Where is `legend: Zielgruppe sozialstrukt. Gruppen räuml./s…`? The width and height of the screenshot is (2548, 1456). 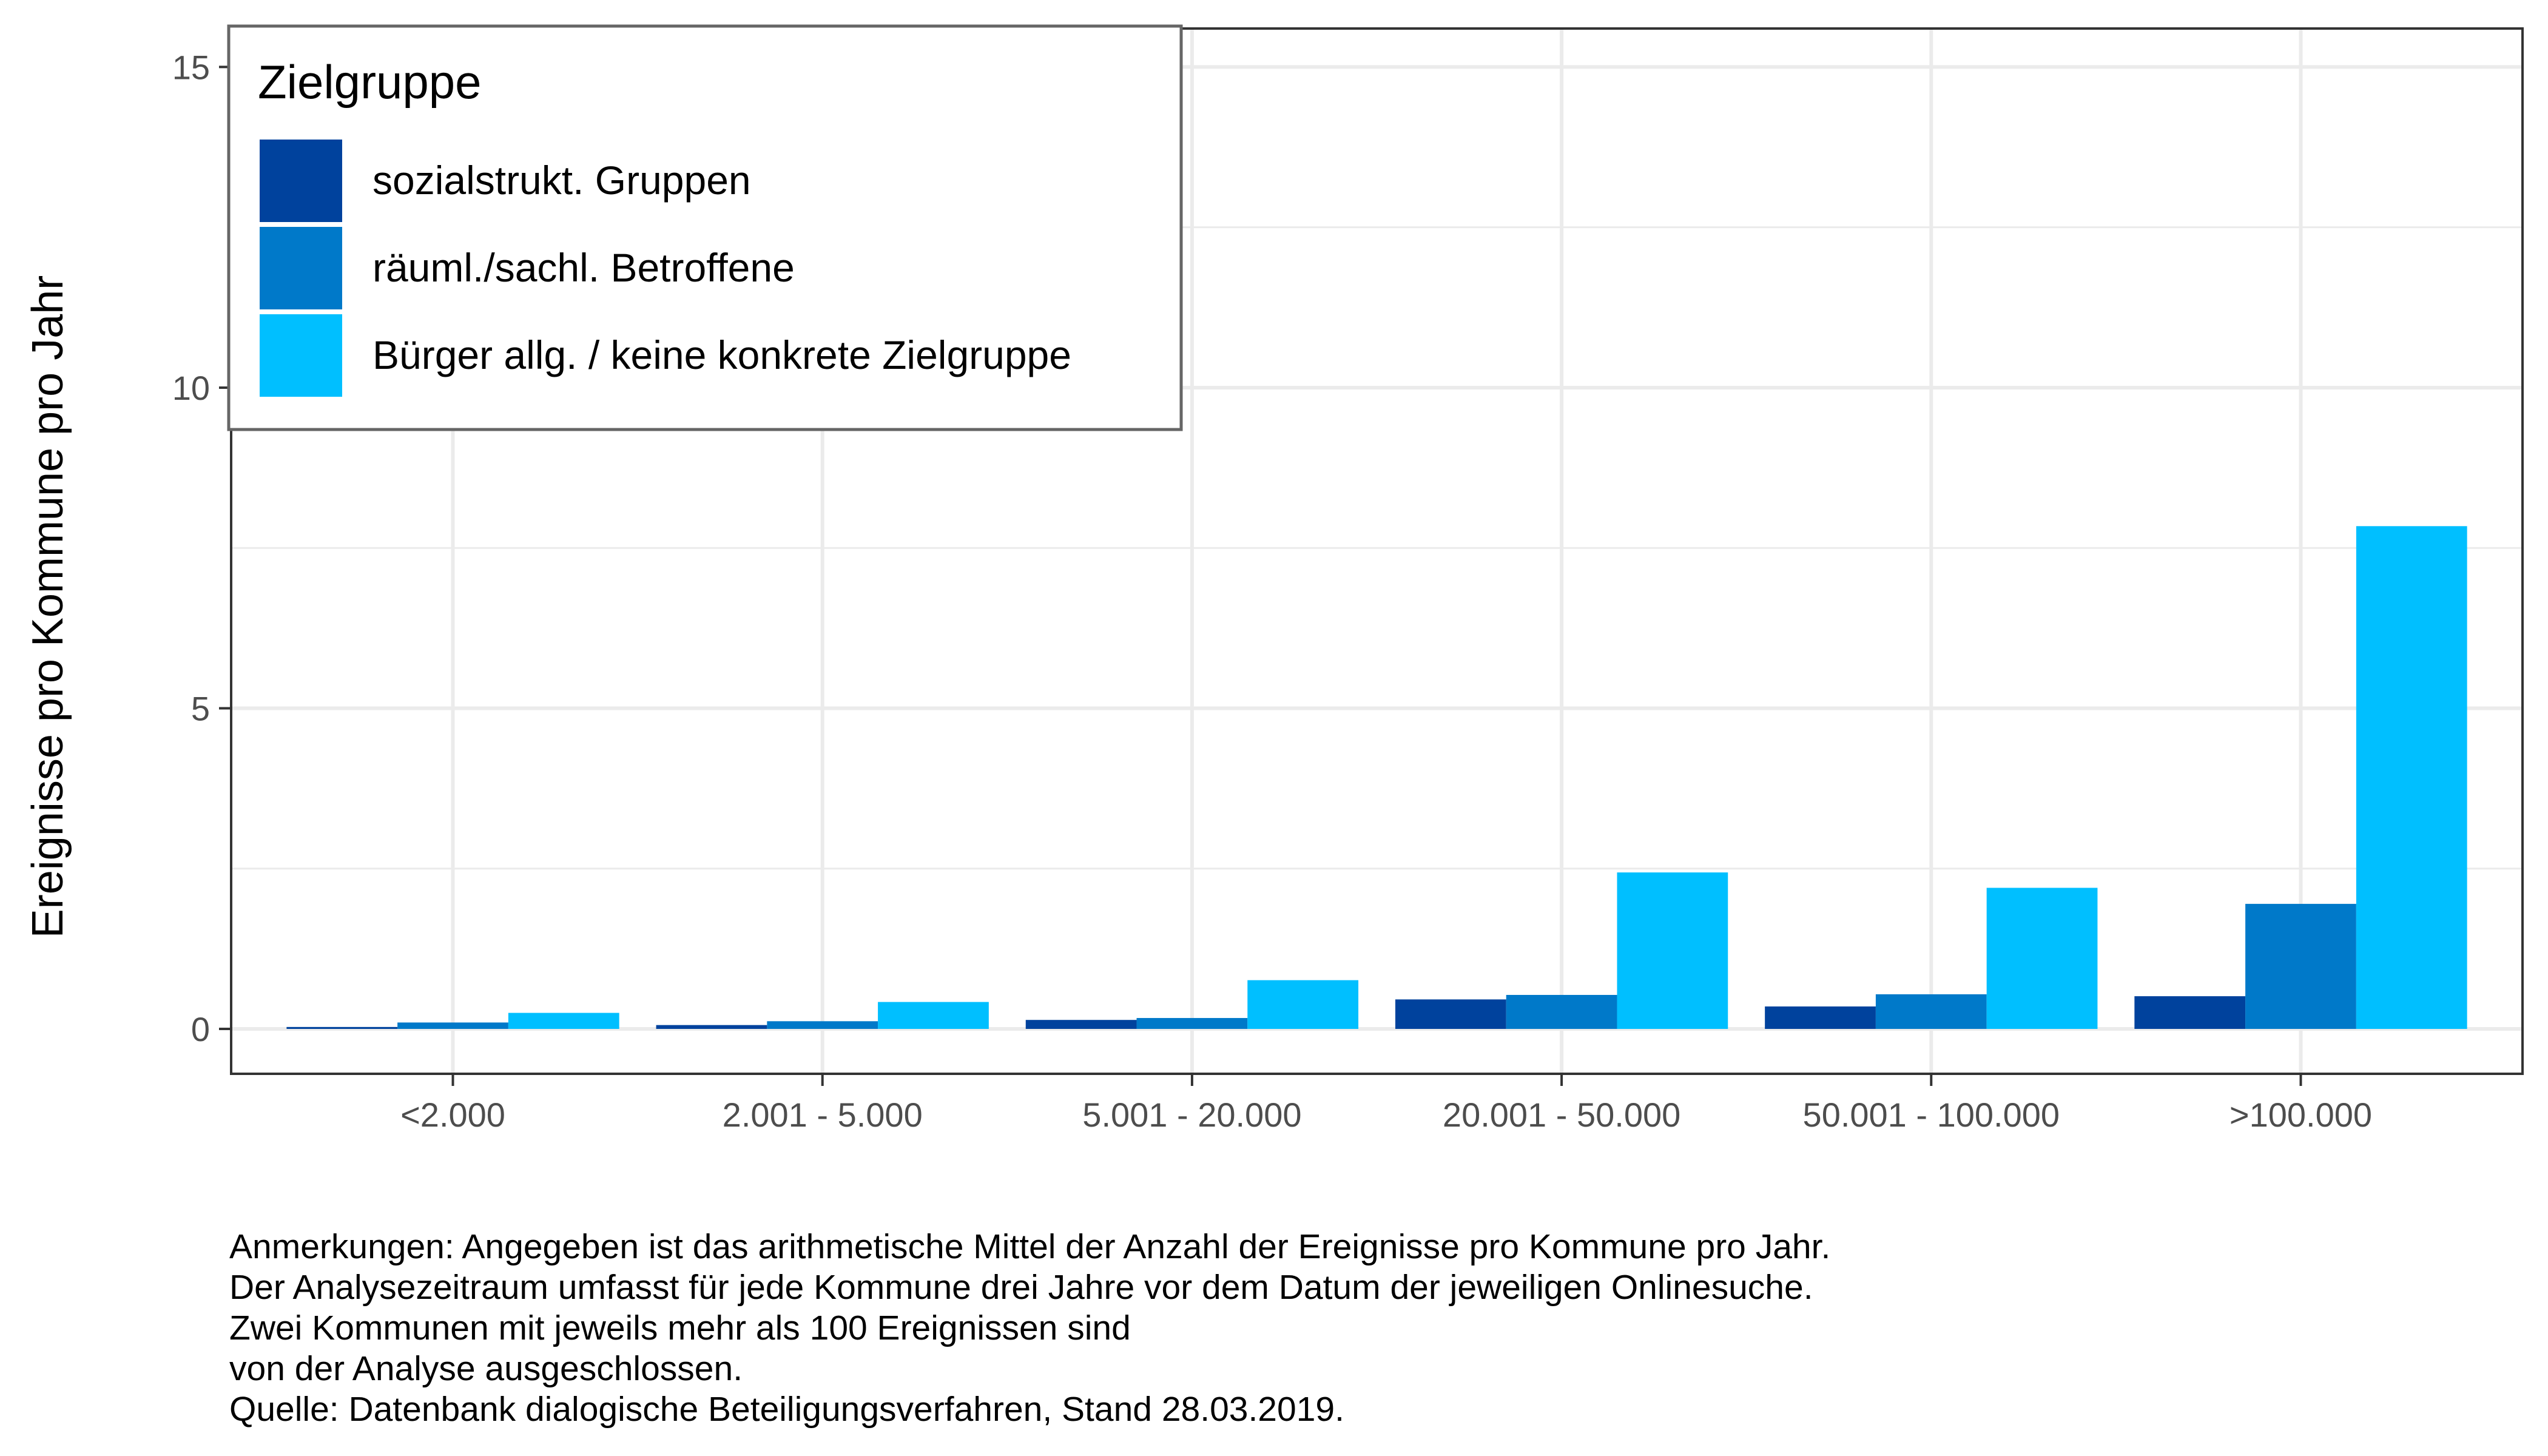
legend: Zielgruppe sozialstrukt. Gruppen räuml./s… is located at coordinates (705, 227).